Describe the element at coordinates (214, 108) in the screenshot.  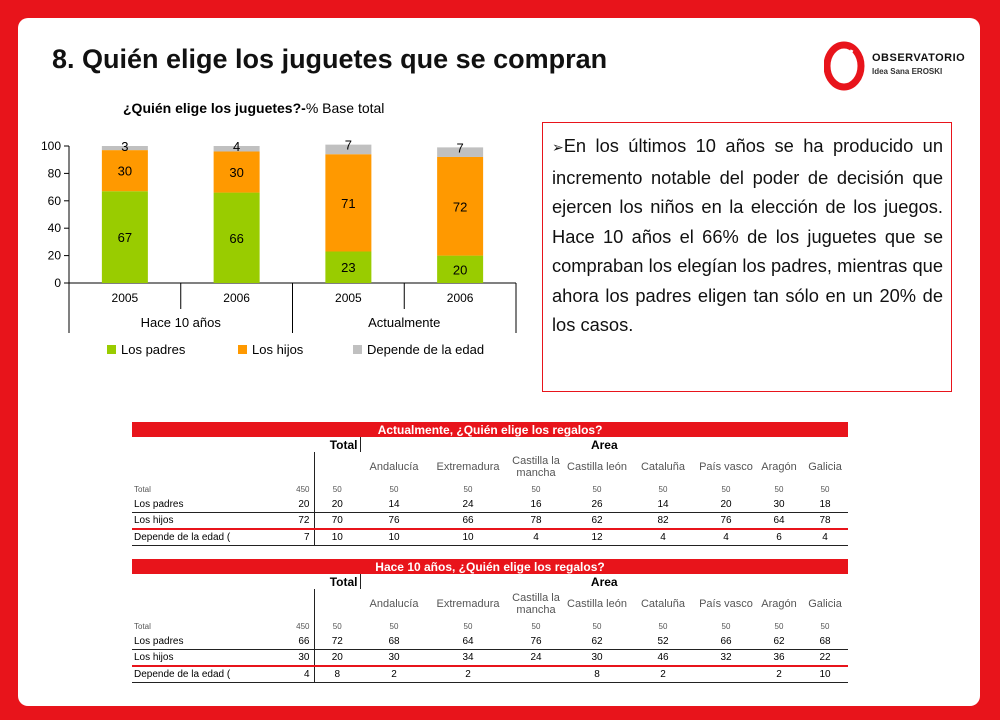
I see `chart-title-bold: ¿Quién elige los juguetes?-` at that location.